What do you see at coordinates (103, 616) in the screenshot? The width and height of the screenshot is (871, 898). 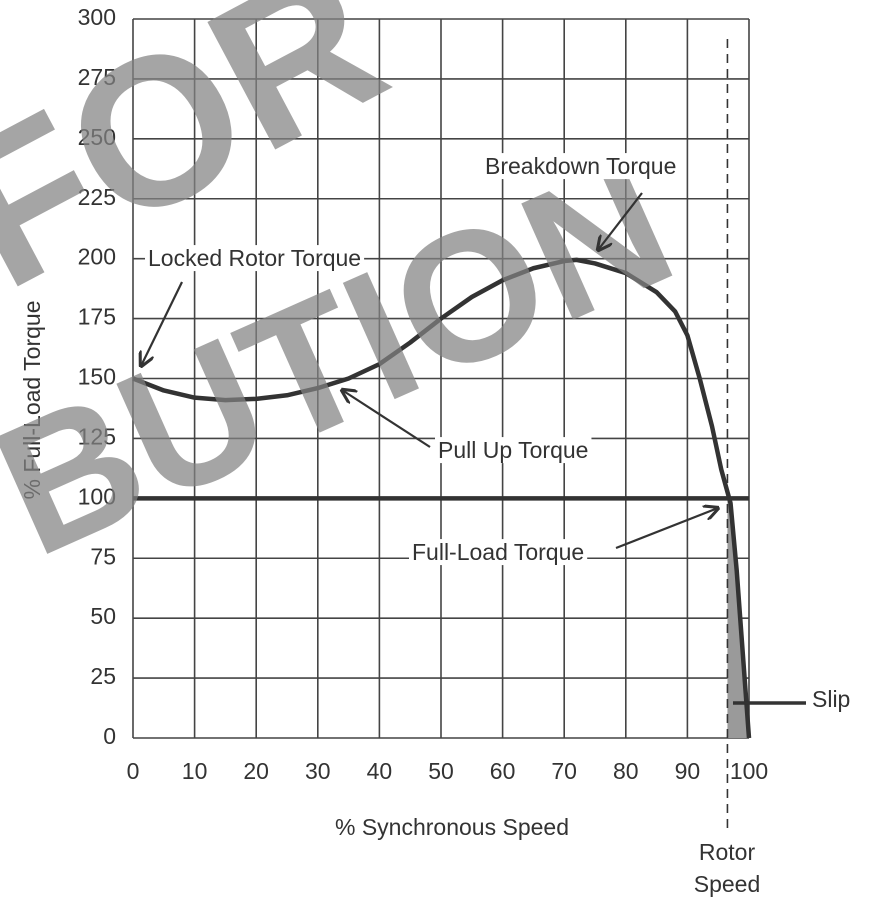 I see `y-tick-label: 50` at bounding box center [103, 616].